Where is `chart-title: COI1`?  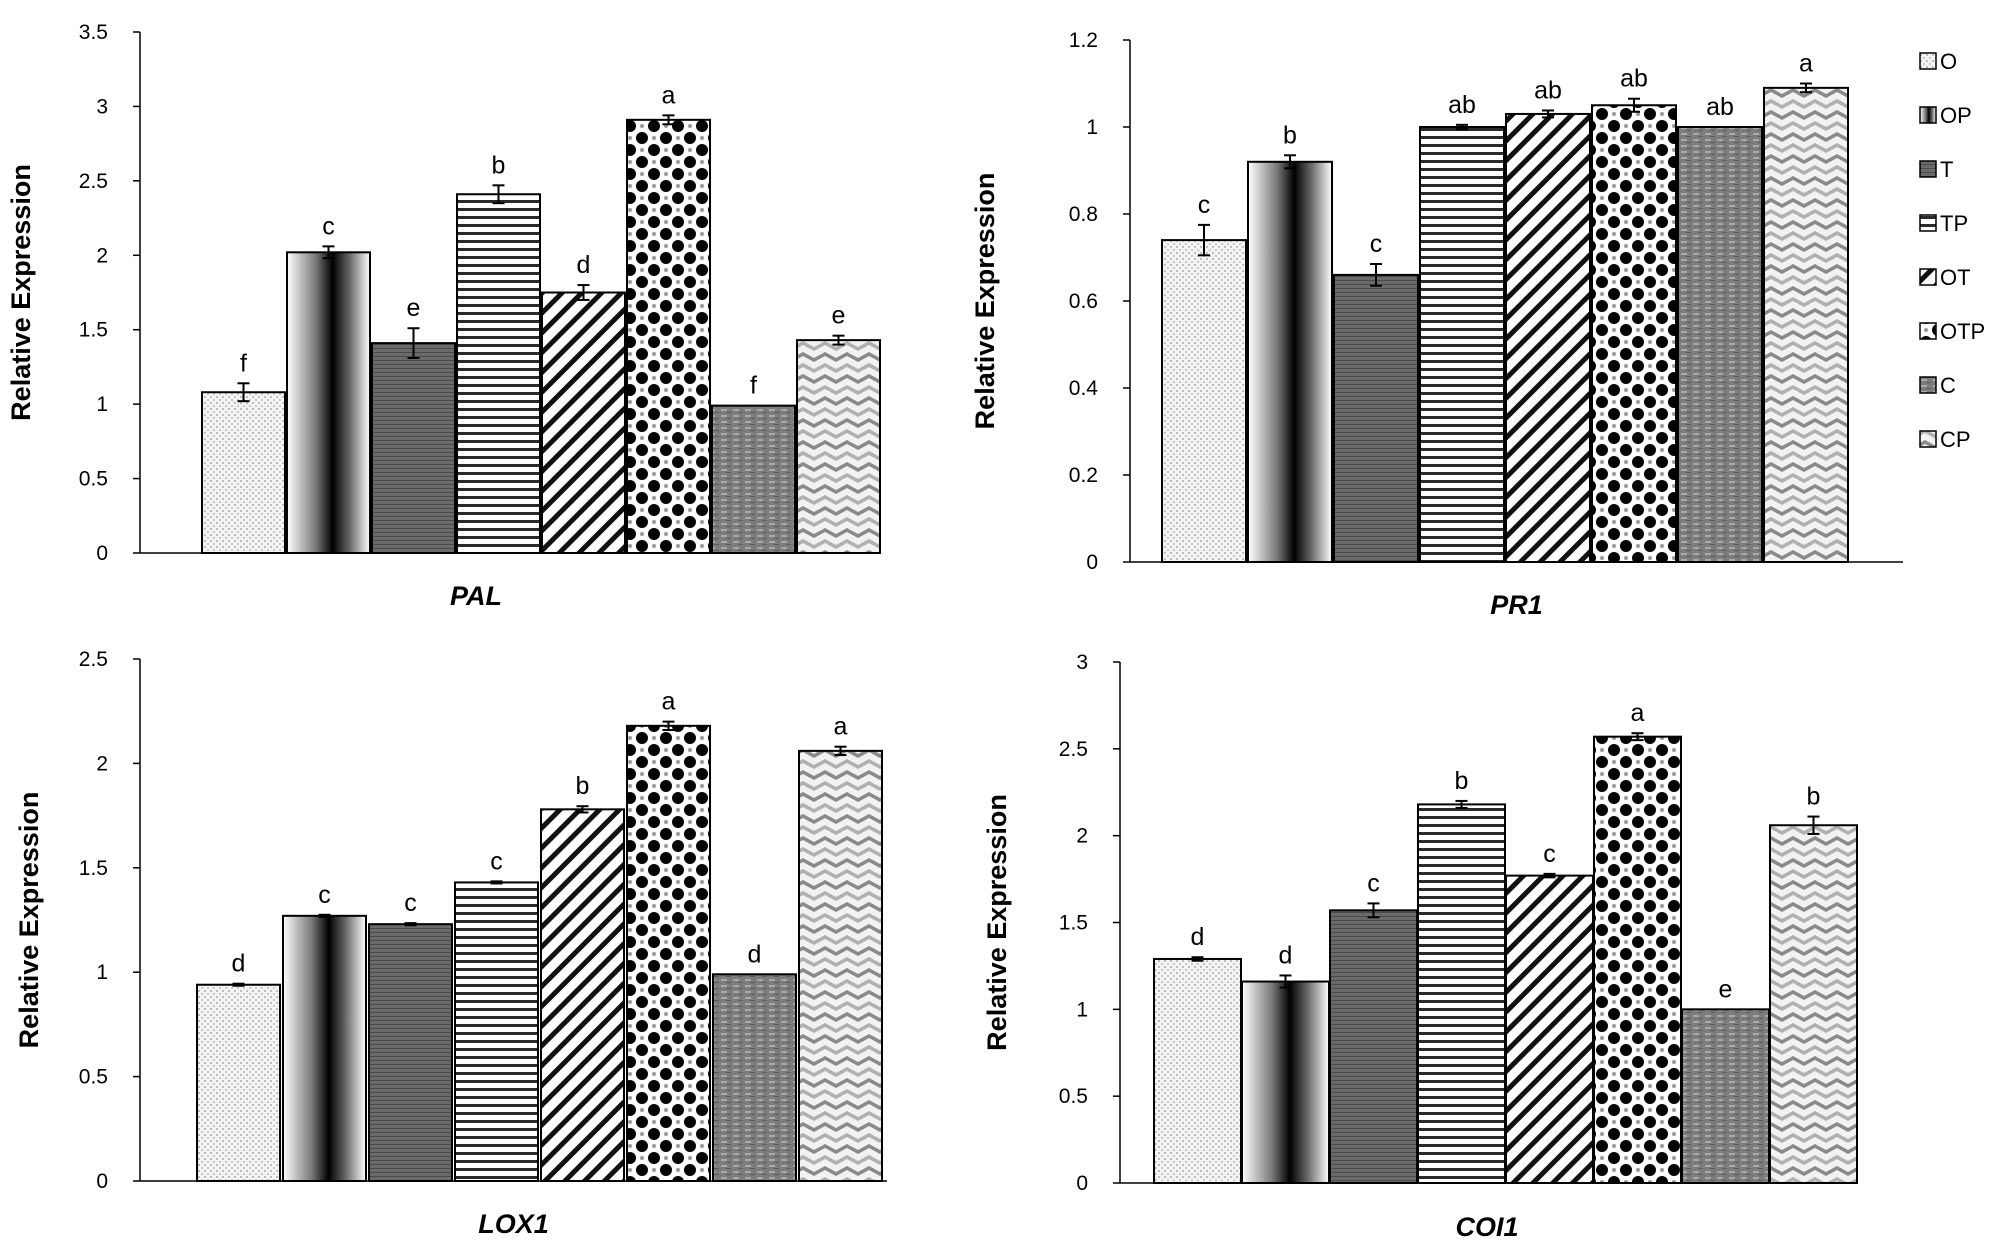
chart-title: COI1 is located at coordinates (1486, 1227).